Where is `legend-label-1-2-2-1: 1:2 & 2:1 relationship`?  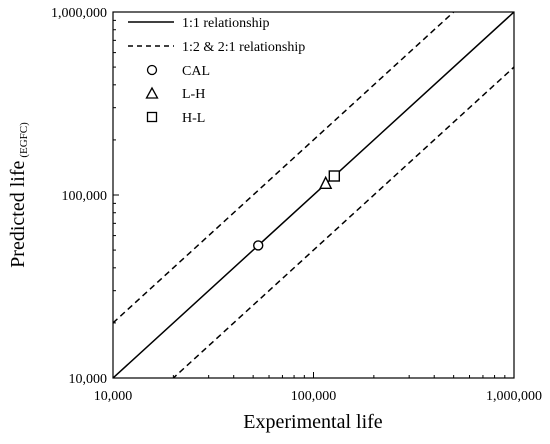 legend-label-1-2-2-1: 1:2 & 2:1 relationship is located at coordinates (243, 47).